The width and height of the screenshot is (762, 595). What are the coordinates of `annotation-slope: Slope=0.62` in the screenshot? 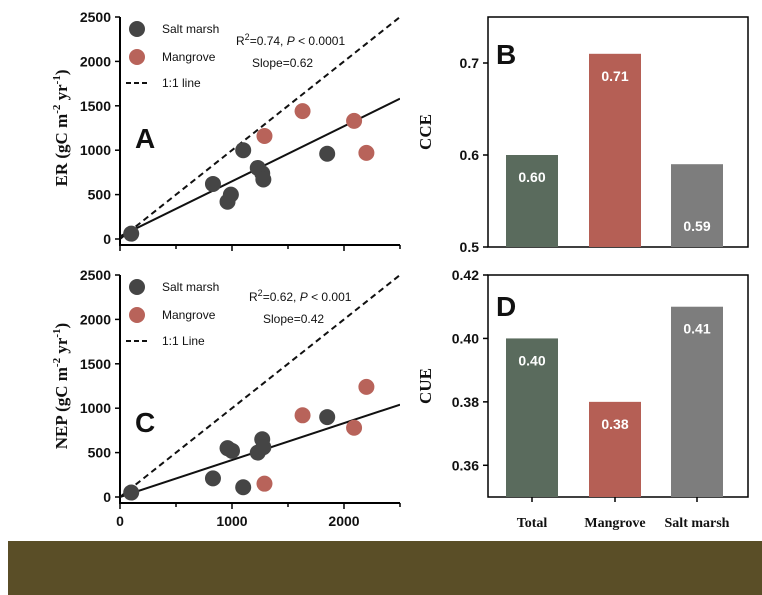 It's located at (282, 63).